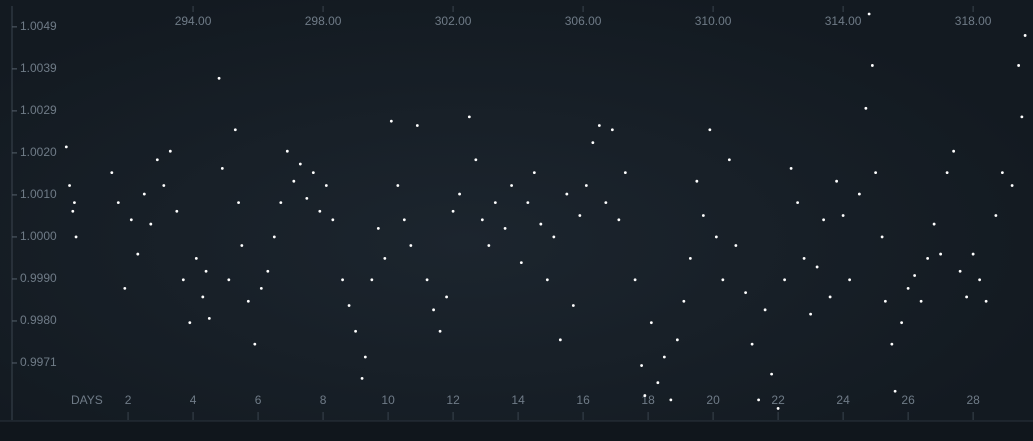 This screenshot has width=1033, height=441. I want to click on x-tick-label: 22, so click(778, 400).